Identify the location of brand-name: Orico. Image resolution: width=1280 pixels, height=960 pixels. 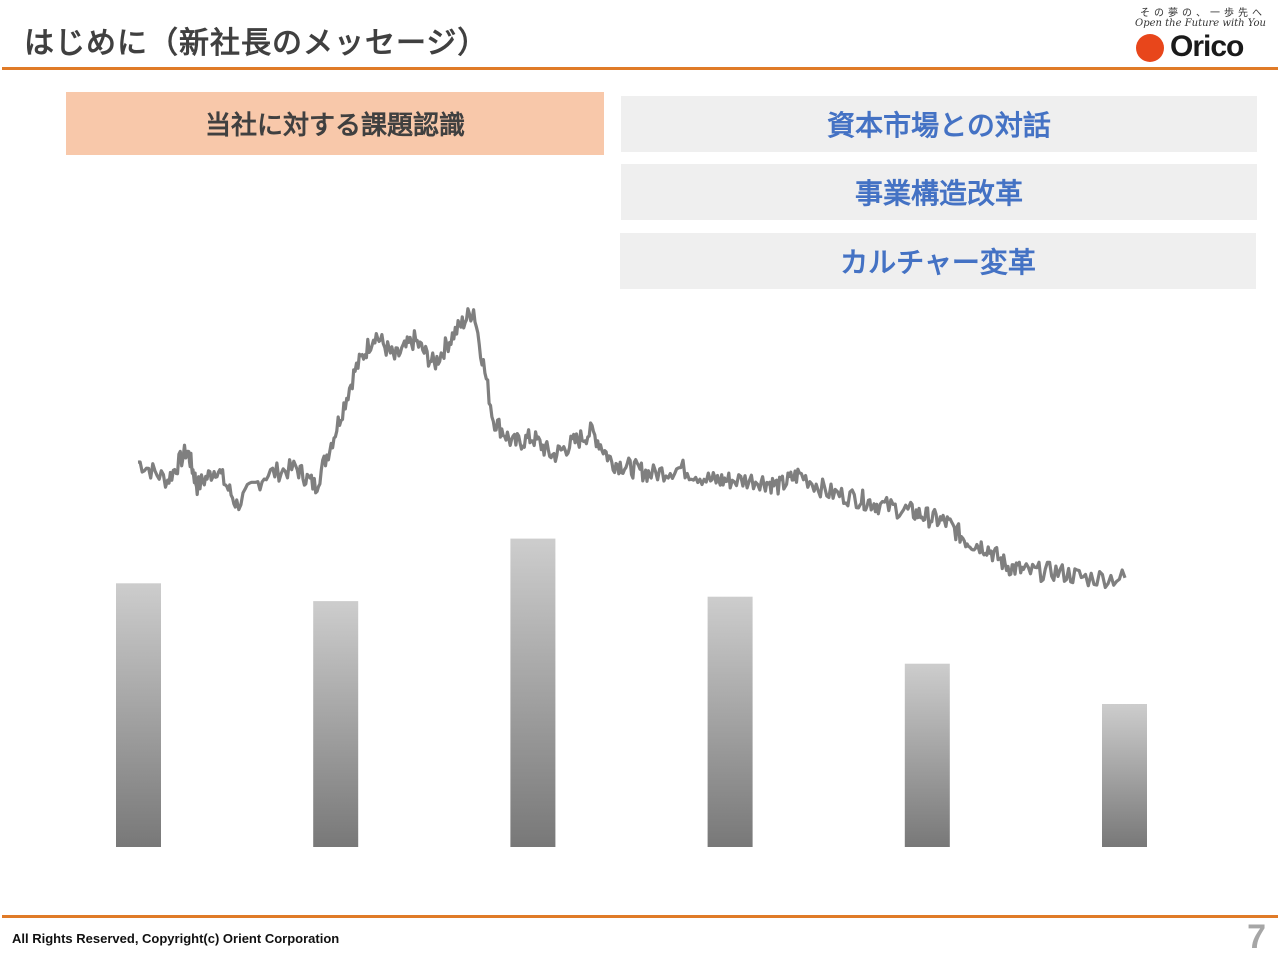
(1207, 46).